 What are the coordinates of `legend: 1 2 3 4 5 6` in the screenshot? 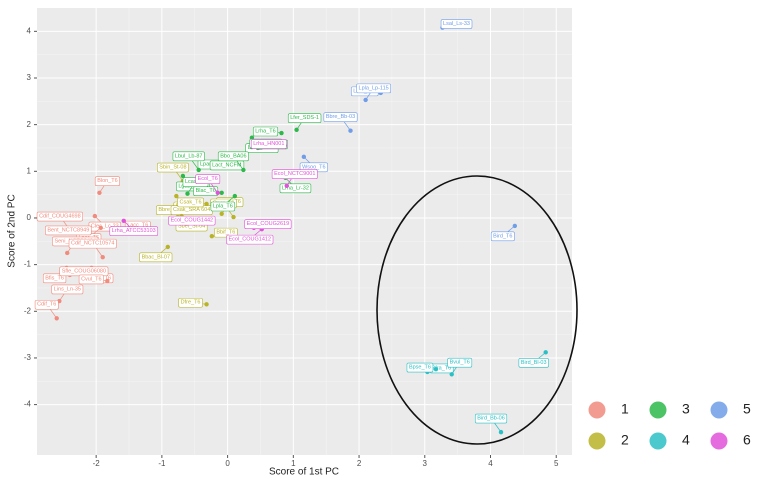 It's located at (669, 425).